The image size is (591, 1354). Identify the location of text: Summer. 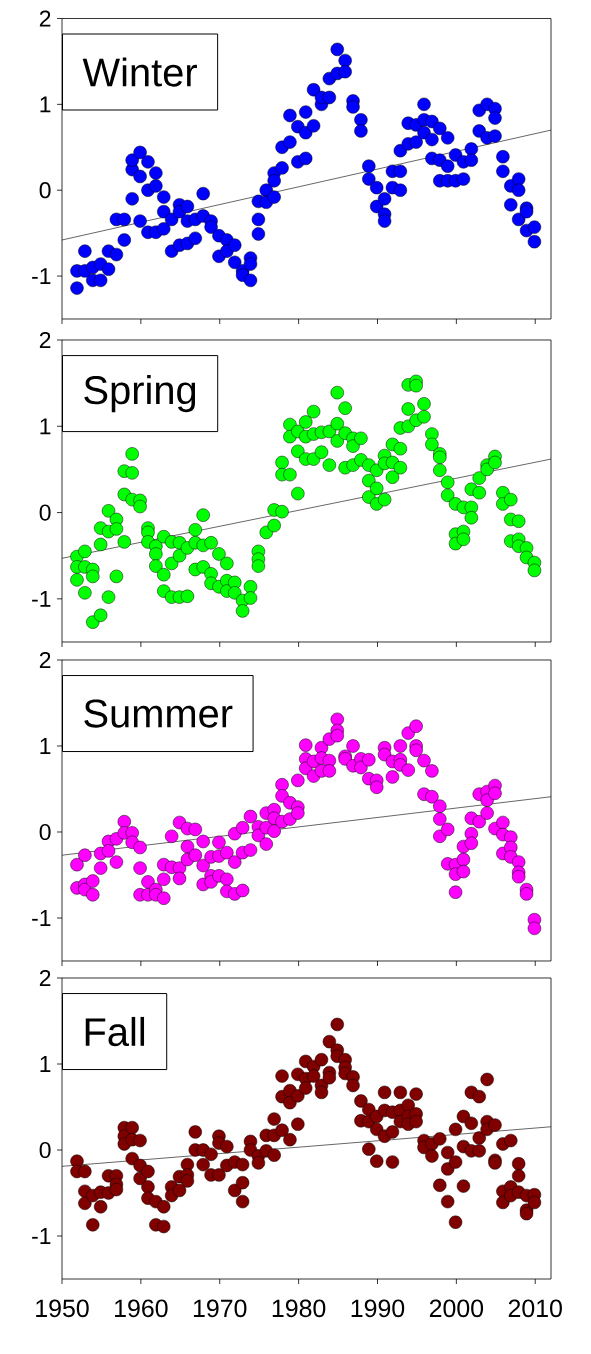
(158, 713).